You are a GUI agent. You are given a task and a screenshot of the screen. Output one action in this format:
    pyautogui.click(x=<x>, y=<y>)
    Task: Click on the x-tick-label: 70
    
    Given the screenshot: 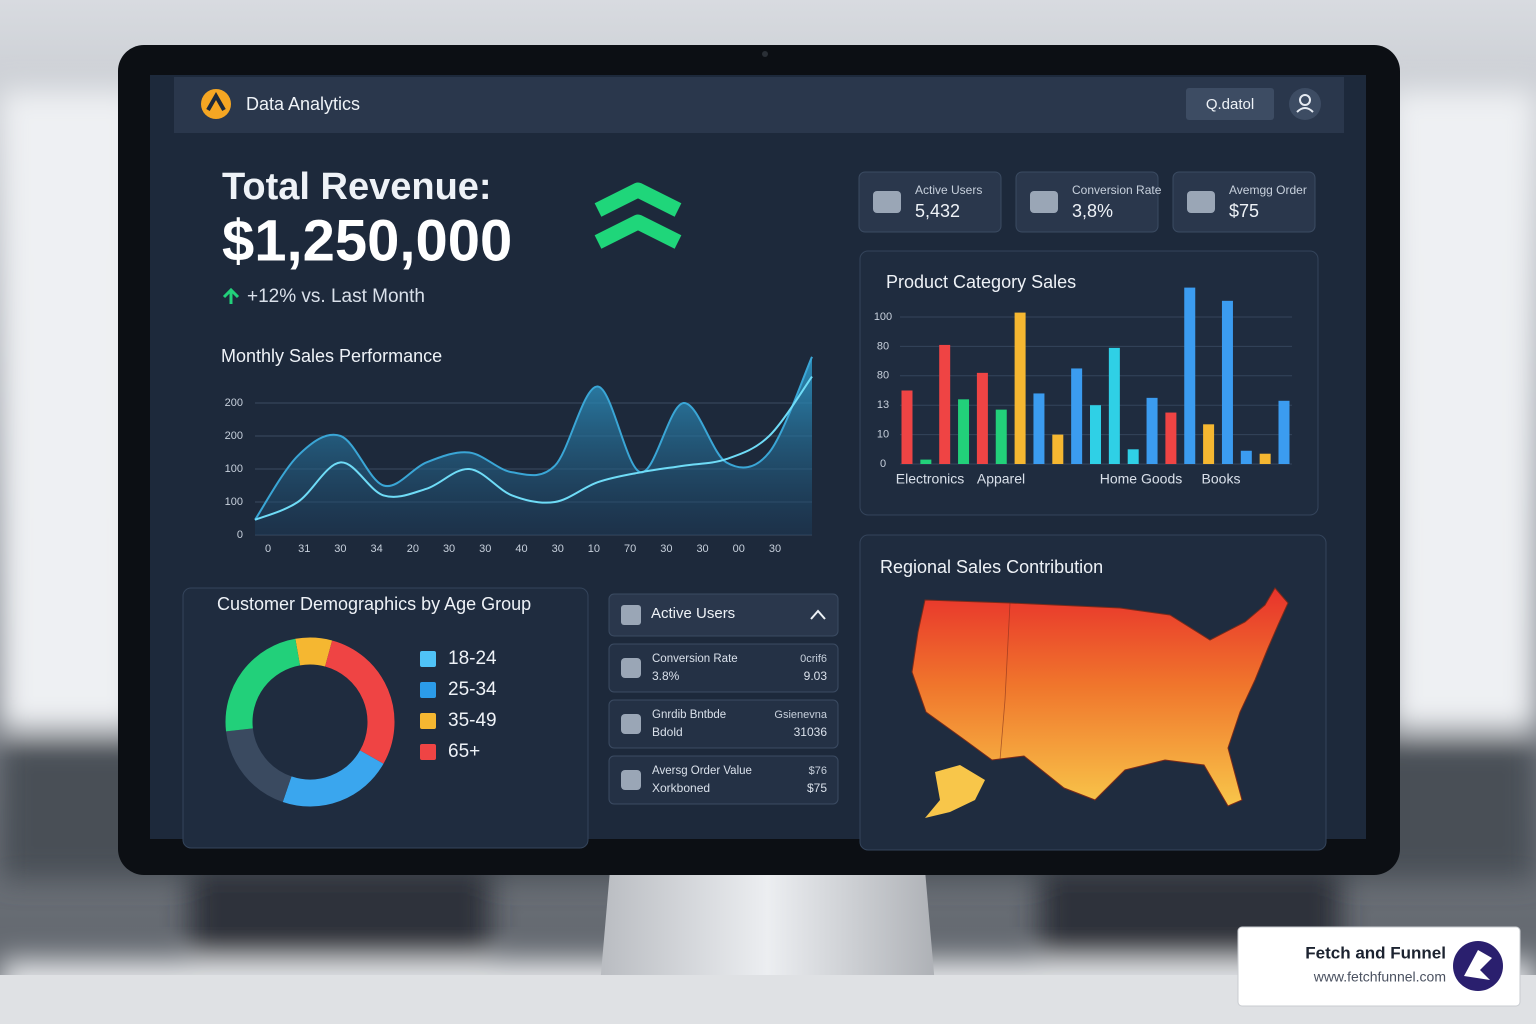 What is the action you would take?
    pyautogui.click(x=630, y=549)
    